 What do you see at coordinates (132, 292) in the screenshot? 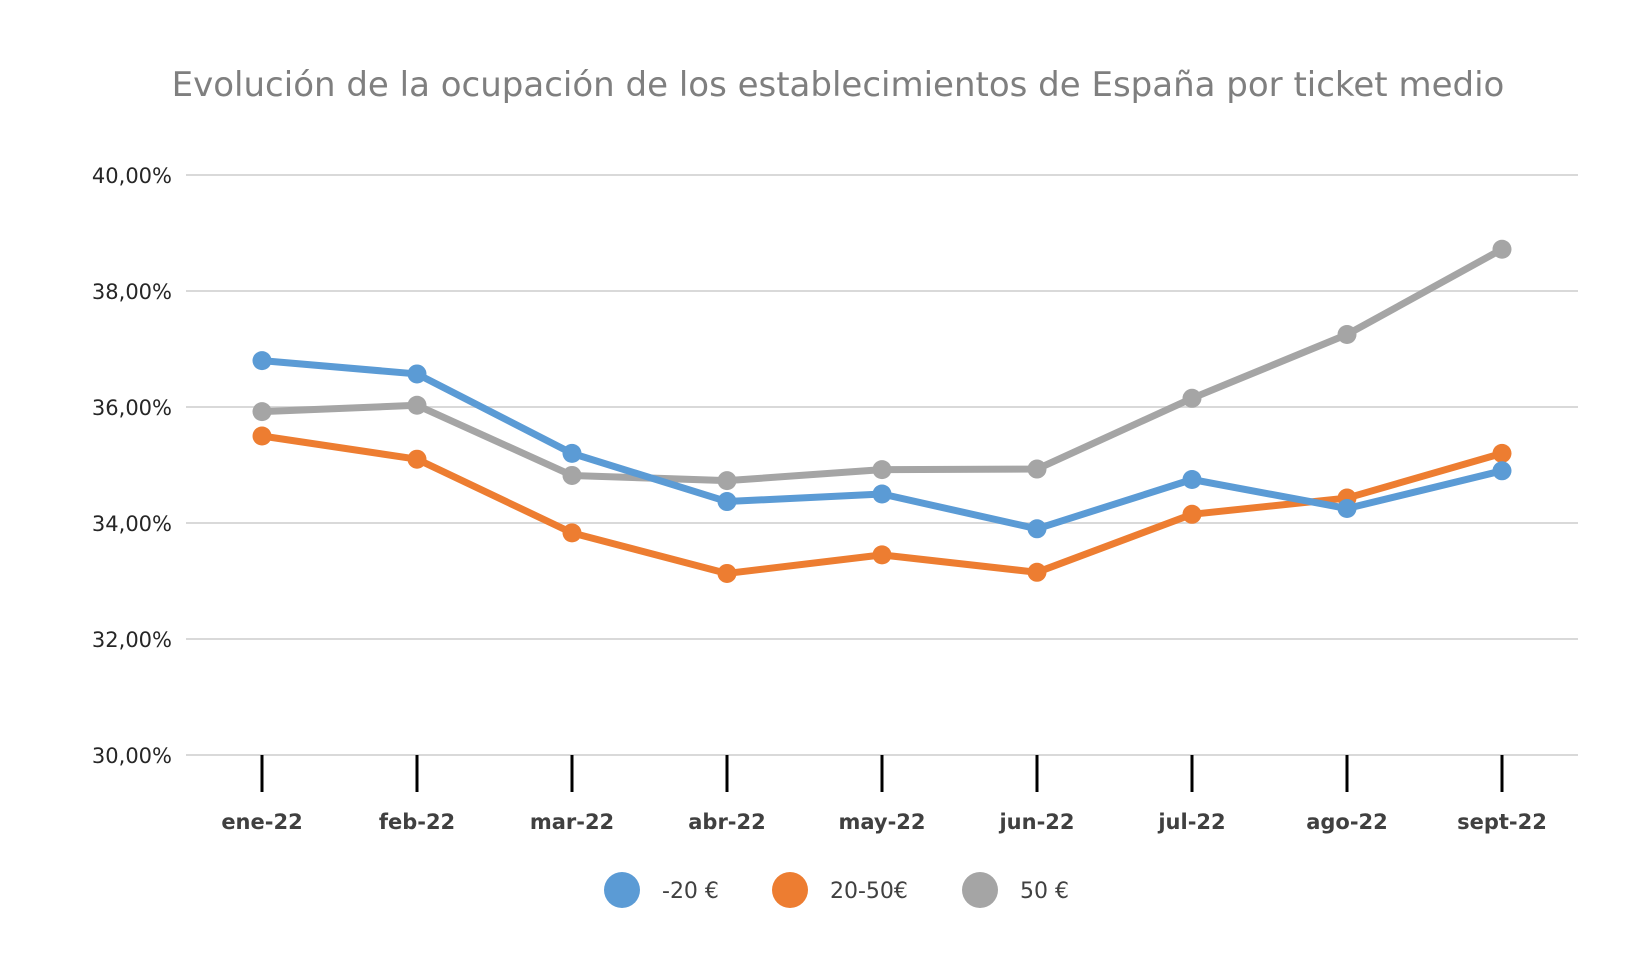
I see `y-tick-label: 38,00%` at bounding box center [132, 292].